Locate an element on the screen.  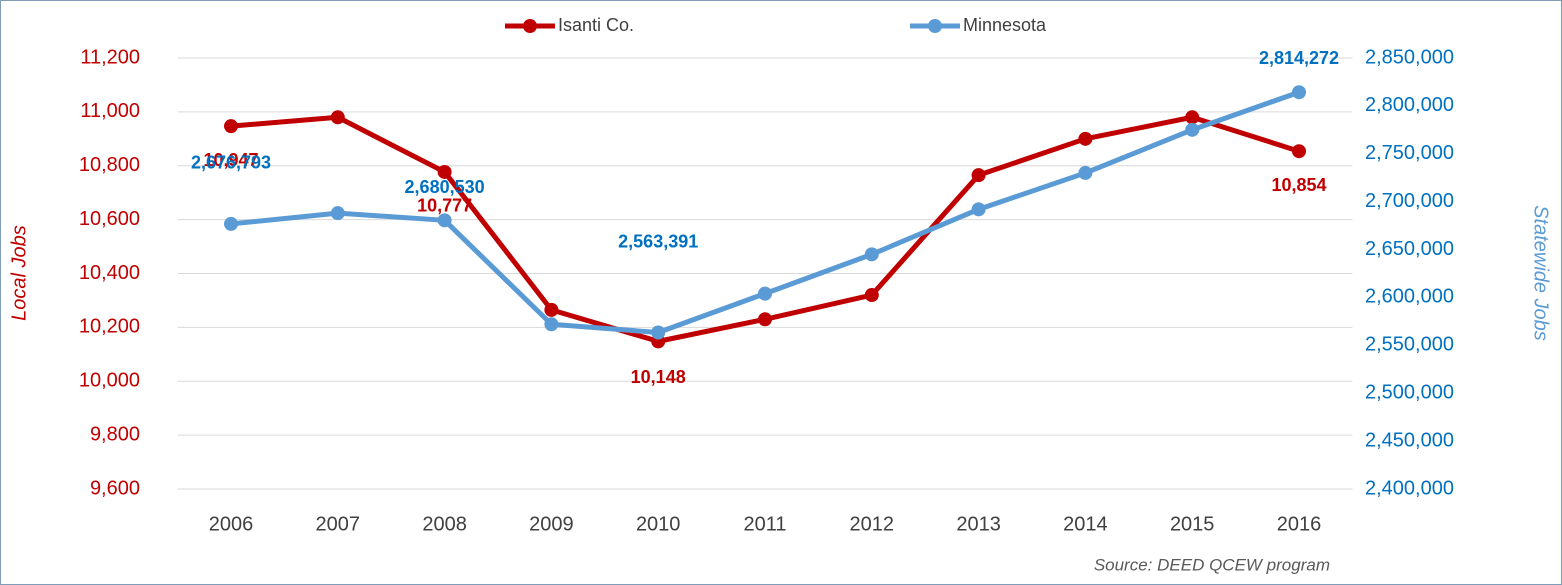
data-label: 2,814,272 is located at coordinates (1299, 58).